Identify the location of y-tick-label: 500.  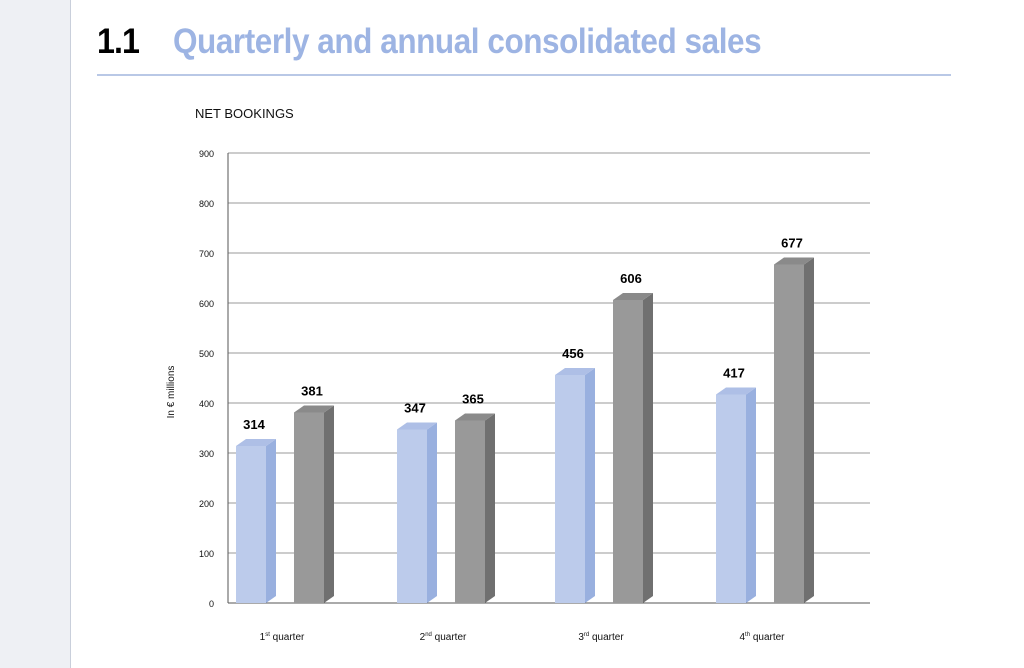
(206, 354).